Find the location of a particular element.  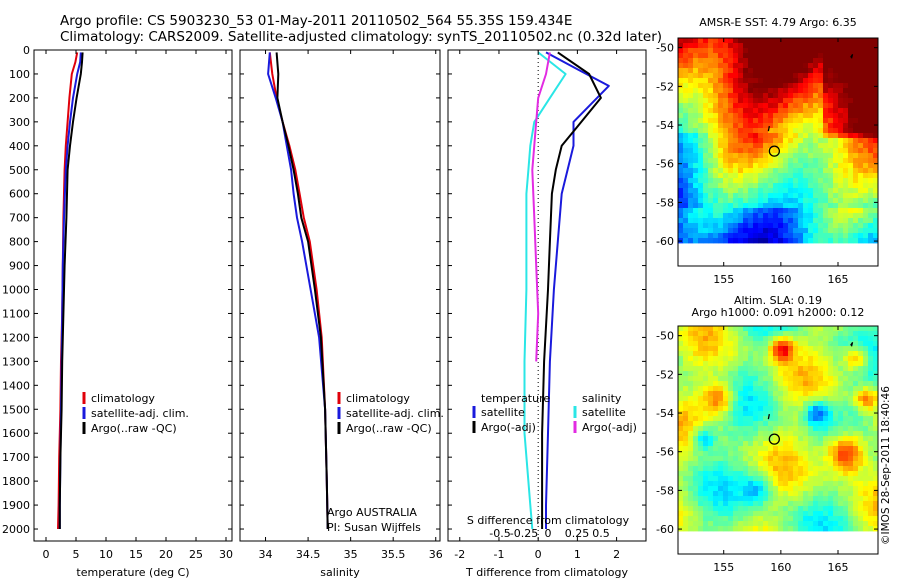

y-tick-label: 800 is located at coordinates (19, 242).